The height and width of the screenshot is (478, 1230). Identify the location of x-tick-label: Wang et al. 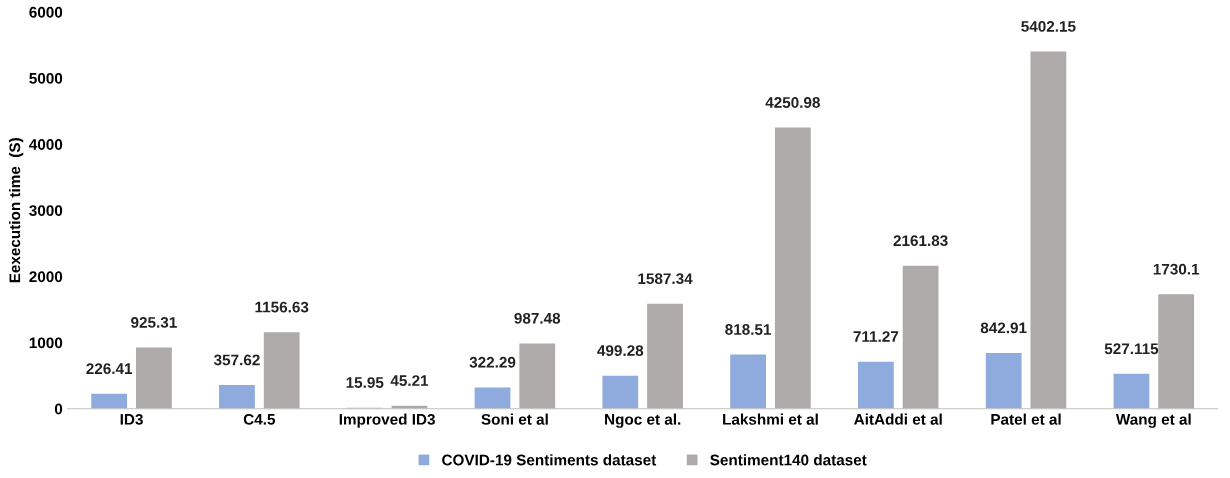
(1153, 420).